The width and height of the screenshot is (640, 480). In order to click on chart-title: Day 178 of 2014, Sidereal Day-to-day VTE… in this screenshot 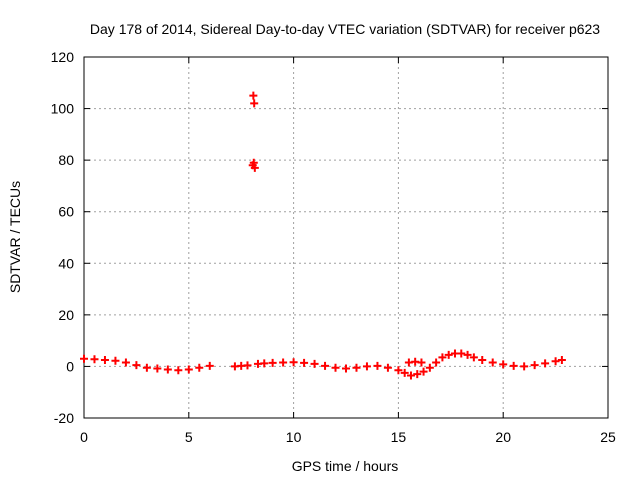, I will do `click(345, 29)`.